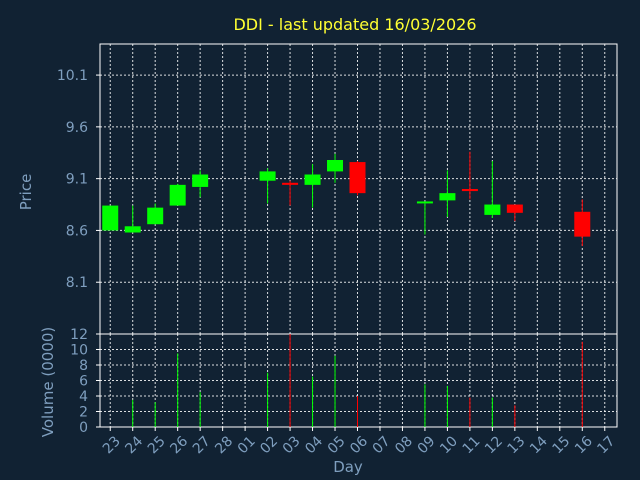 The width and height of the screenshot is (640, 480). Describe the element at coordinates (606, 445) in the screenshot. I see `x-tick-label: 17` at that location.